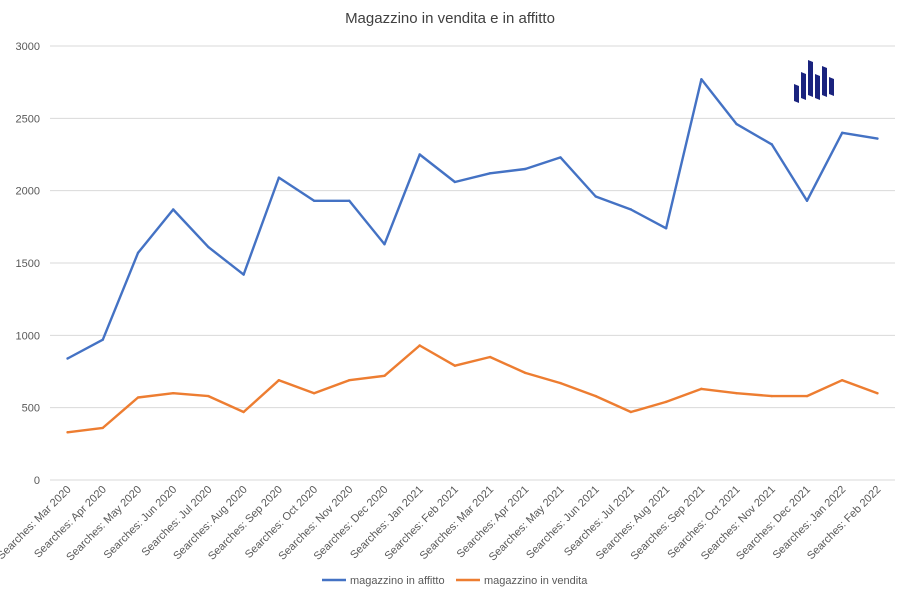 This screenshot has height=600, width=900. What do you see at coordinates (28, 47) in the screenshot?
I see `y-tick-label: 3000` at bounding box center [28, 47].